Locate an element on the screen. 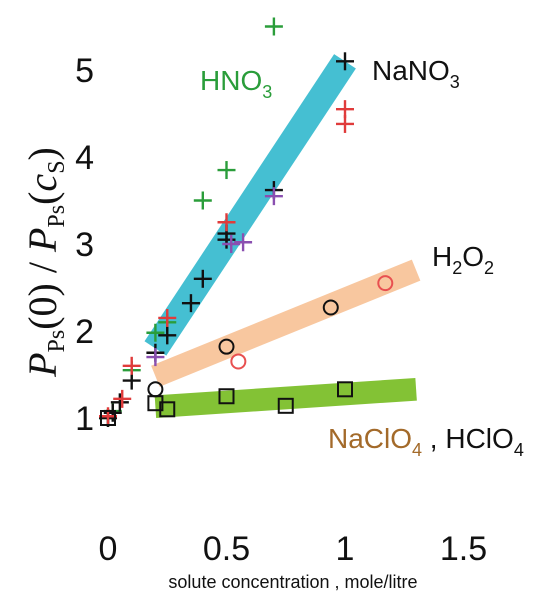  label-hclo4-sub: 4 is located at coordinates (519, 450).